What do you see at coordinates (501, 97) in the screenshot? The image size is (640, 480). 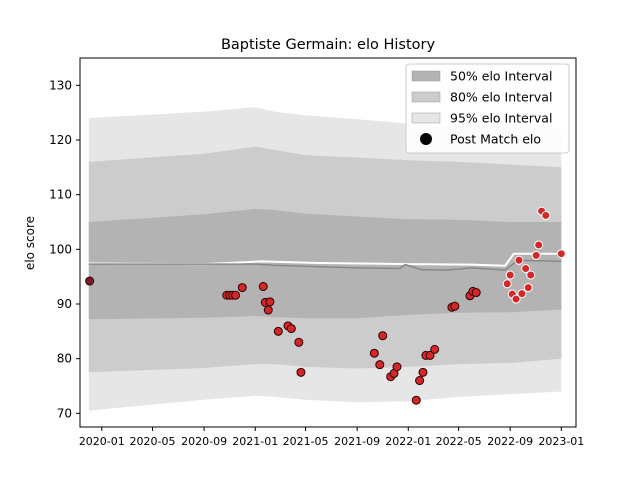 I see `legend-label: 80% elo Interval` at bounding box center [501, 97].